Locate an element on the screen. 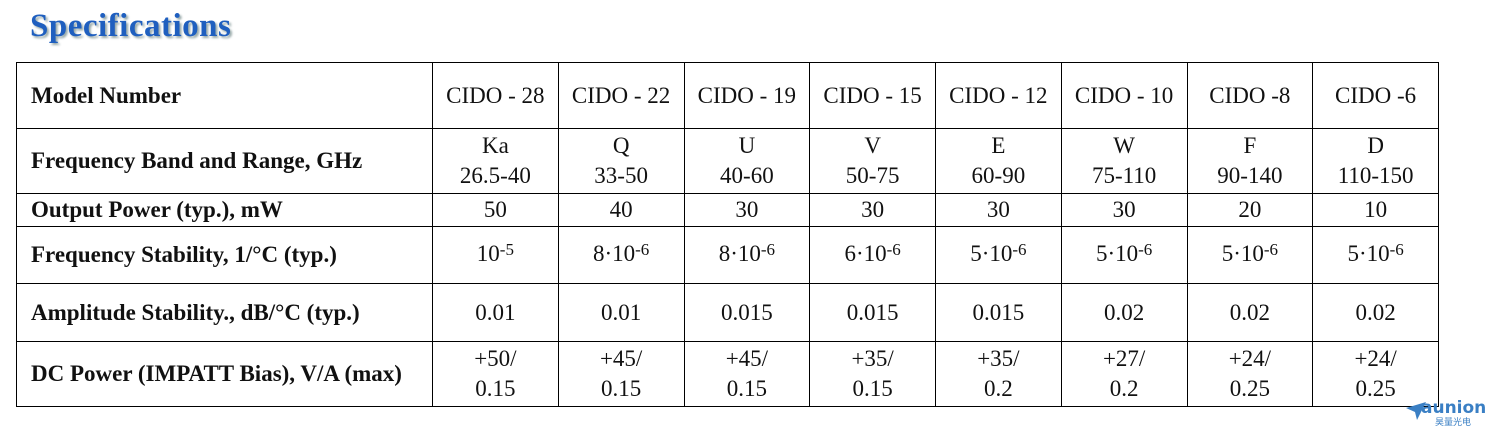  power: 20 is located at coordinates (1250, 209).